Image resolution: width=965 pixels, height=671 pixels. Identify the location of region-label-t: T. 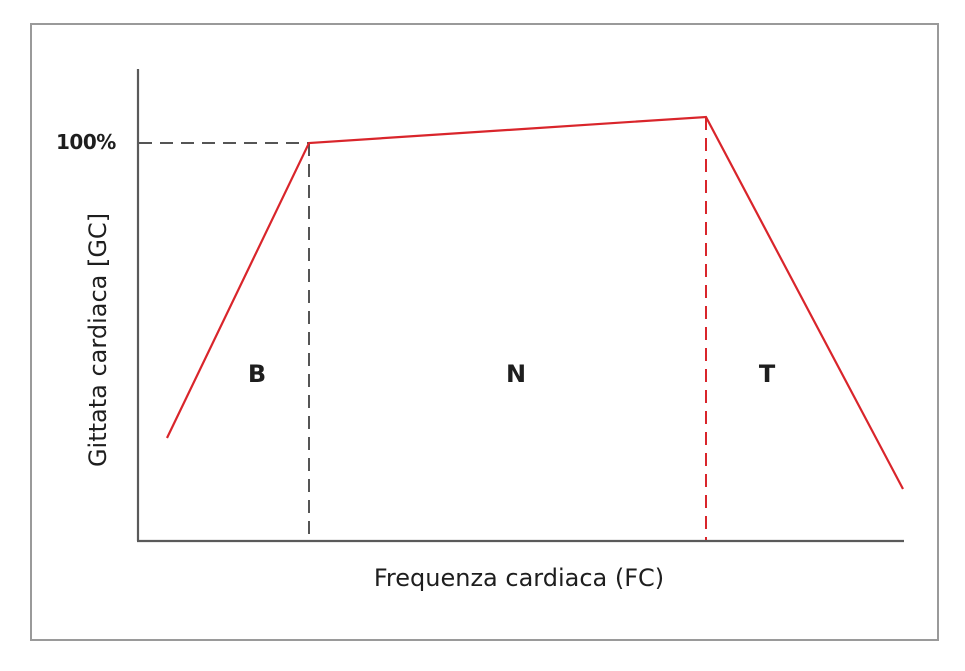
(767, 374).